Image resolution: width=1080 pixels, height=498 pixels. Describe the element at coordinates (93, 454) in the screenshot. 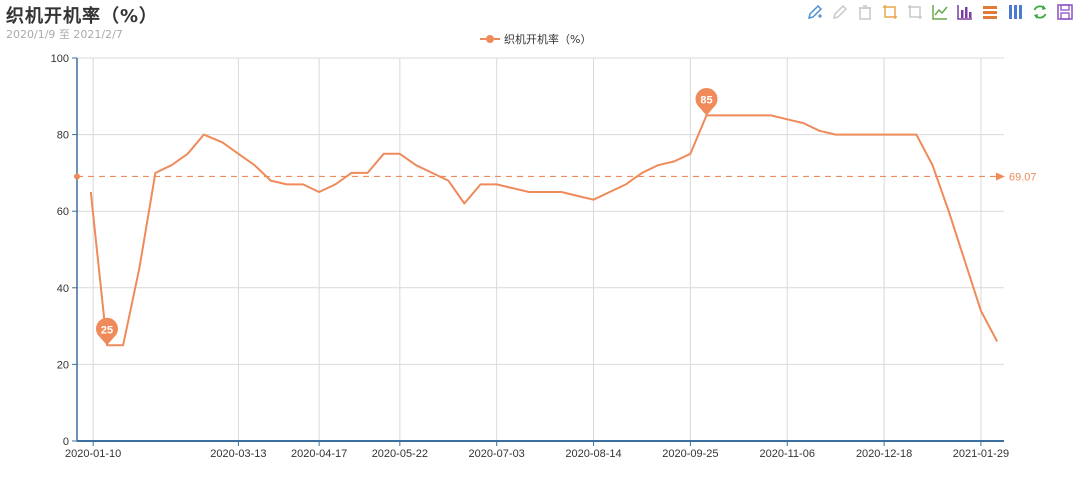

I see `x-tick-label: 2020-01-10` at that location.